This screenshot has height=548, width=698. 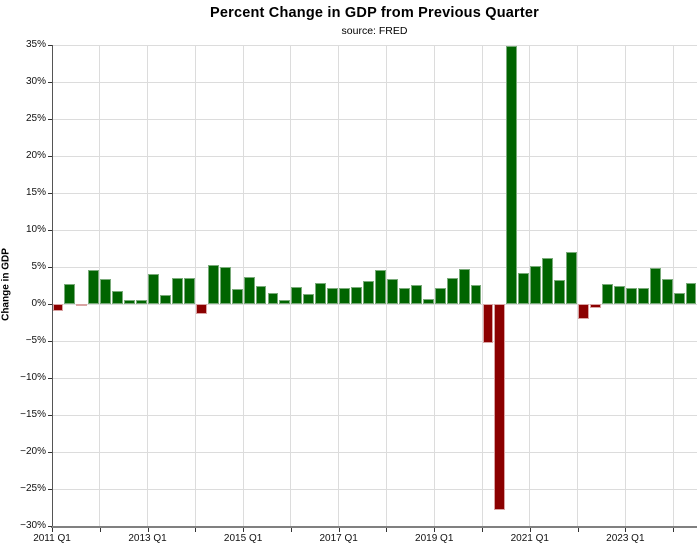 What do you see at coordinates (428, 301) in the screenshot?
I see `bar-2018-Q4` at bounding box center [428, 301].